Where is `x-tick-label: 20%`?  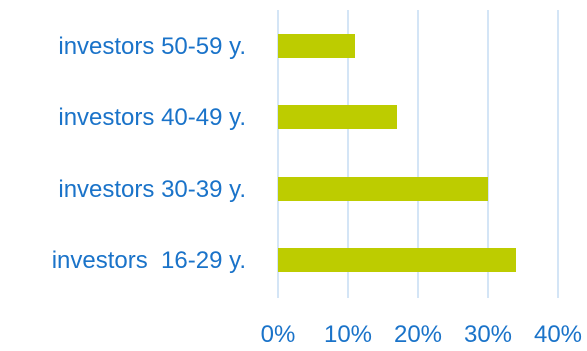 x-tick-label: 20% is located at coordinates (418, 334).